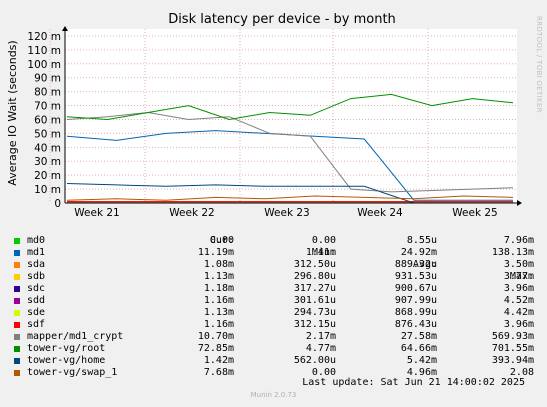 Image resolution: width=547 pixels, height=407 pixels. What do you see at coordinates (320, 348) in the screenshot?
I see `legend-min: 4.77m` at bounding box center [320, 348].